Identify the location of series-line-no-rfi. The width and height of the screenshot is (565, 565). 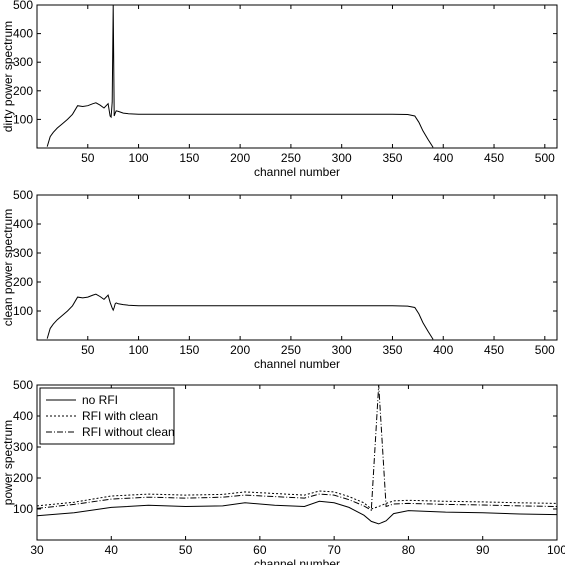
(297, 512).